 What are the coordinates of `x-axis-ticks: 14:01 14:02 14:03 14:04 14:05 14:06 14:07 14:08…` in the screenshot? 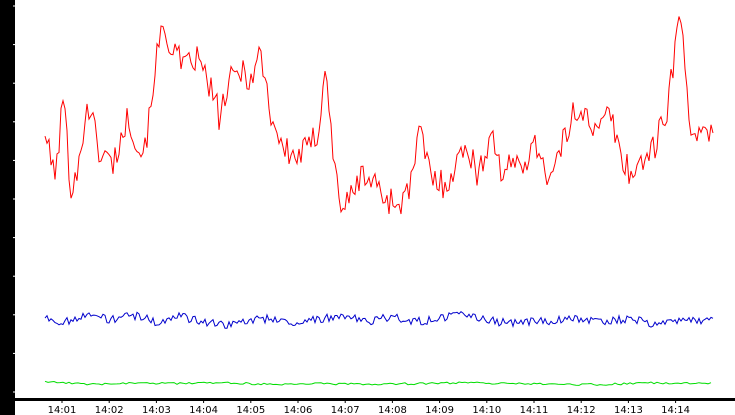 It's located at (369, 406).